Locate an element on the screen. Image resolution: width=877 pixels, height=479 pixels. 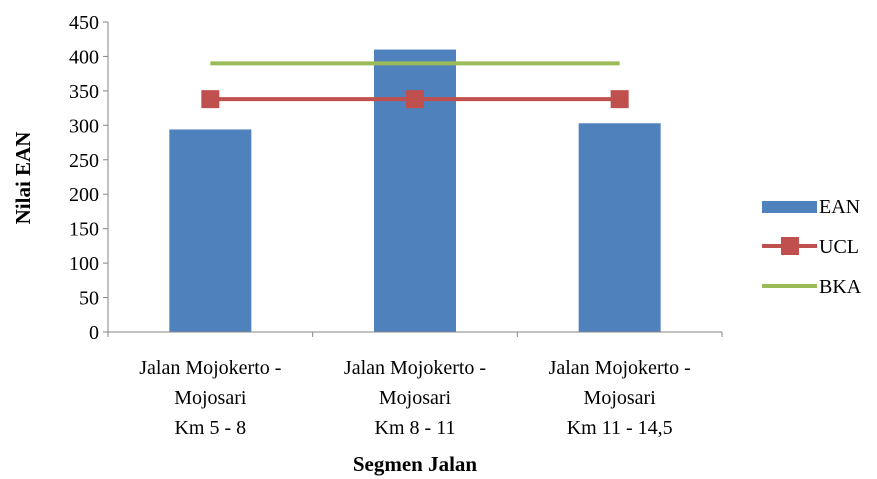
y-tick-label: 300 is located at coordinates (84, 126).